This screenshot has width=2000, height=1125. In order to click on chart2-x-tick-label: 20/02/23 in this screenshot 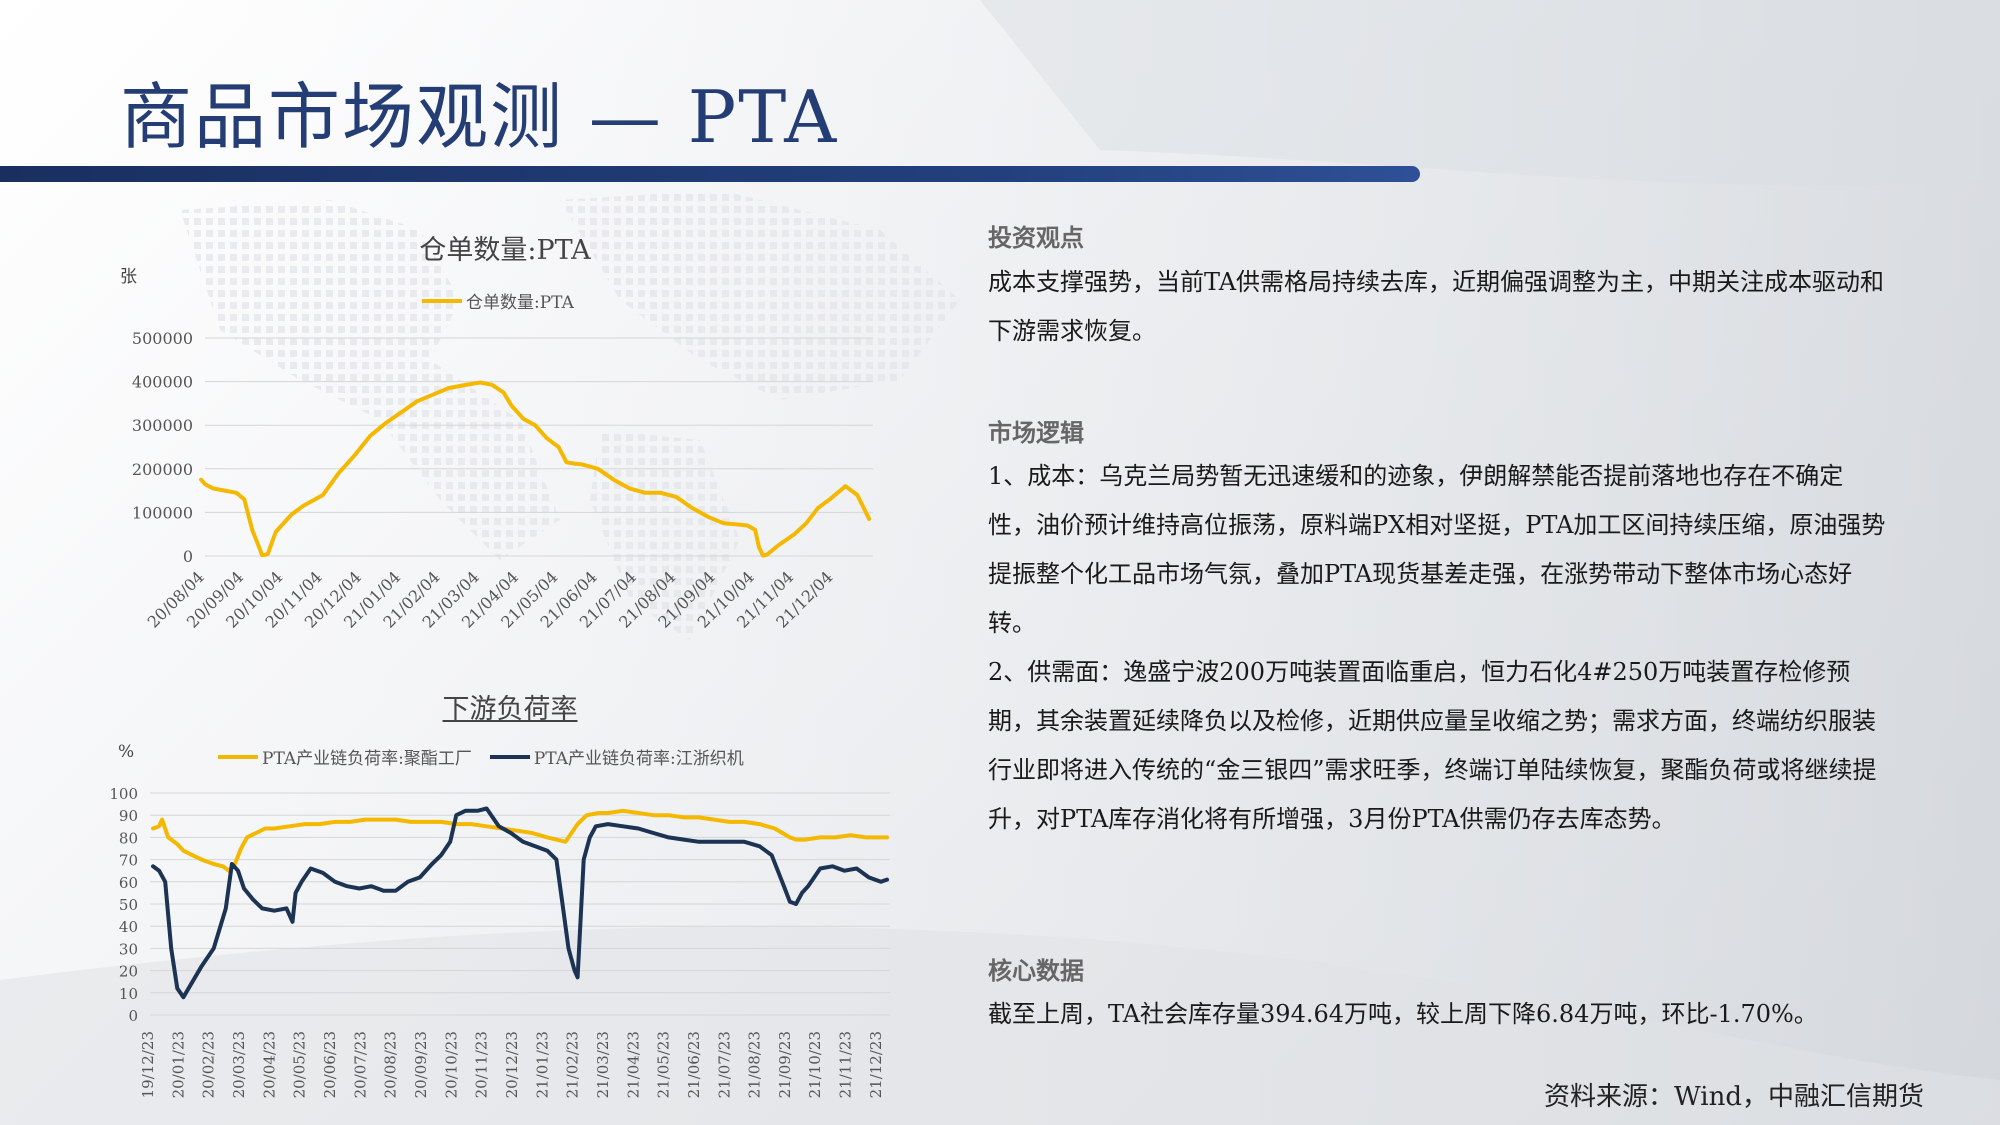, I will do `click(209, 1064)`.